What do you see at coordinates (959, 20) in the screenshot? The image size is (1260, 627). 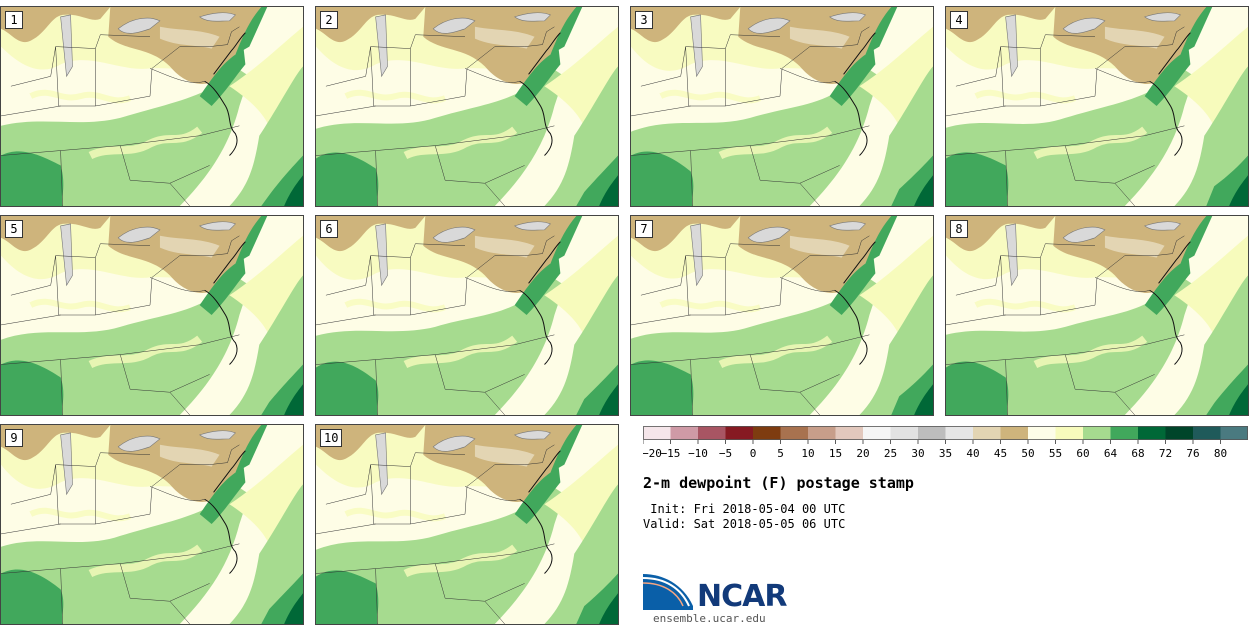 I see `member-label: 4` at bounding box center [959, 20].